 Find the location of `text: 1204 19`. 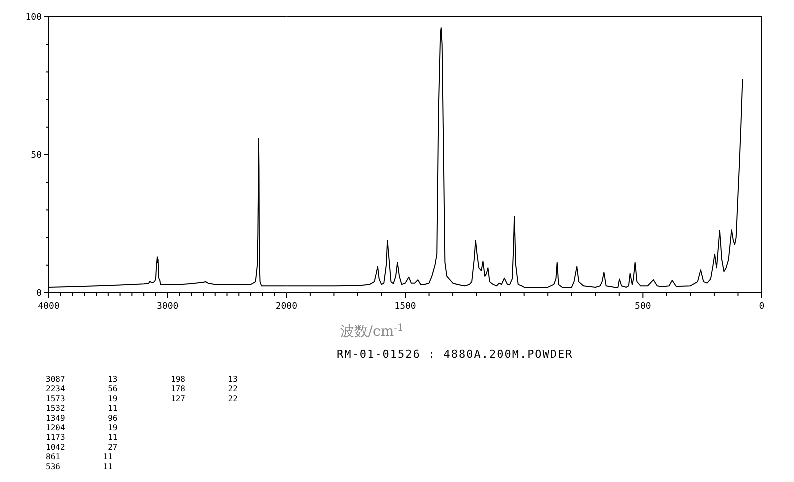

text: 1204 19 is located at coordinates (82, 428).